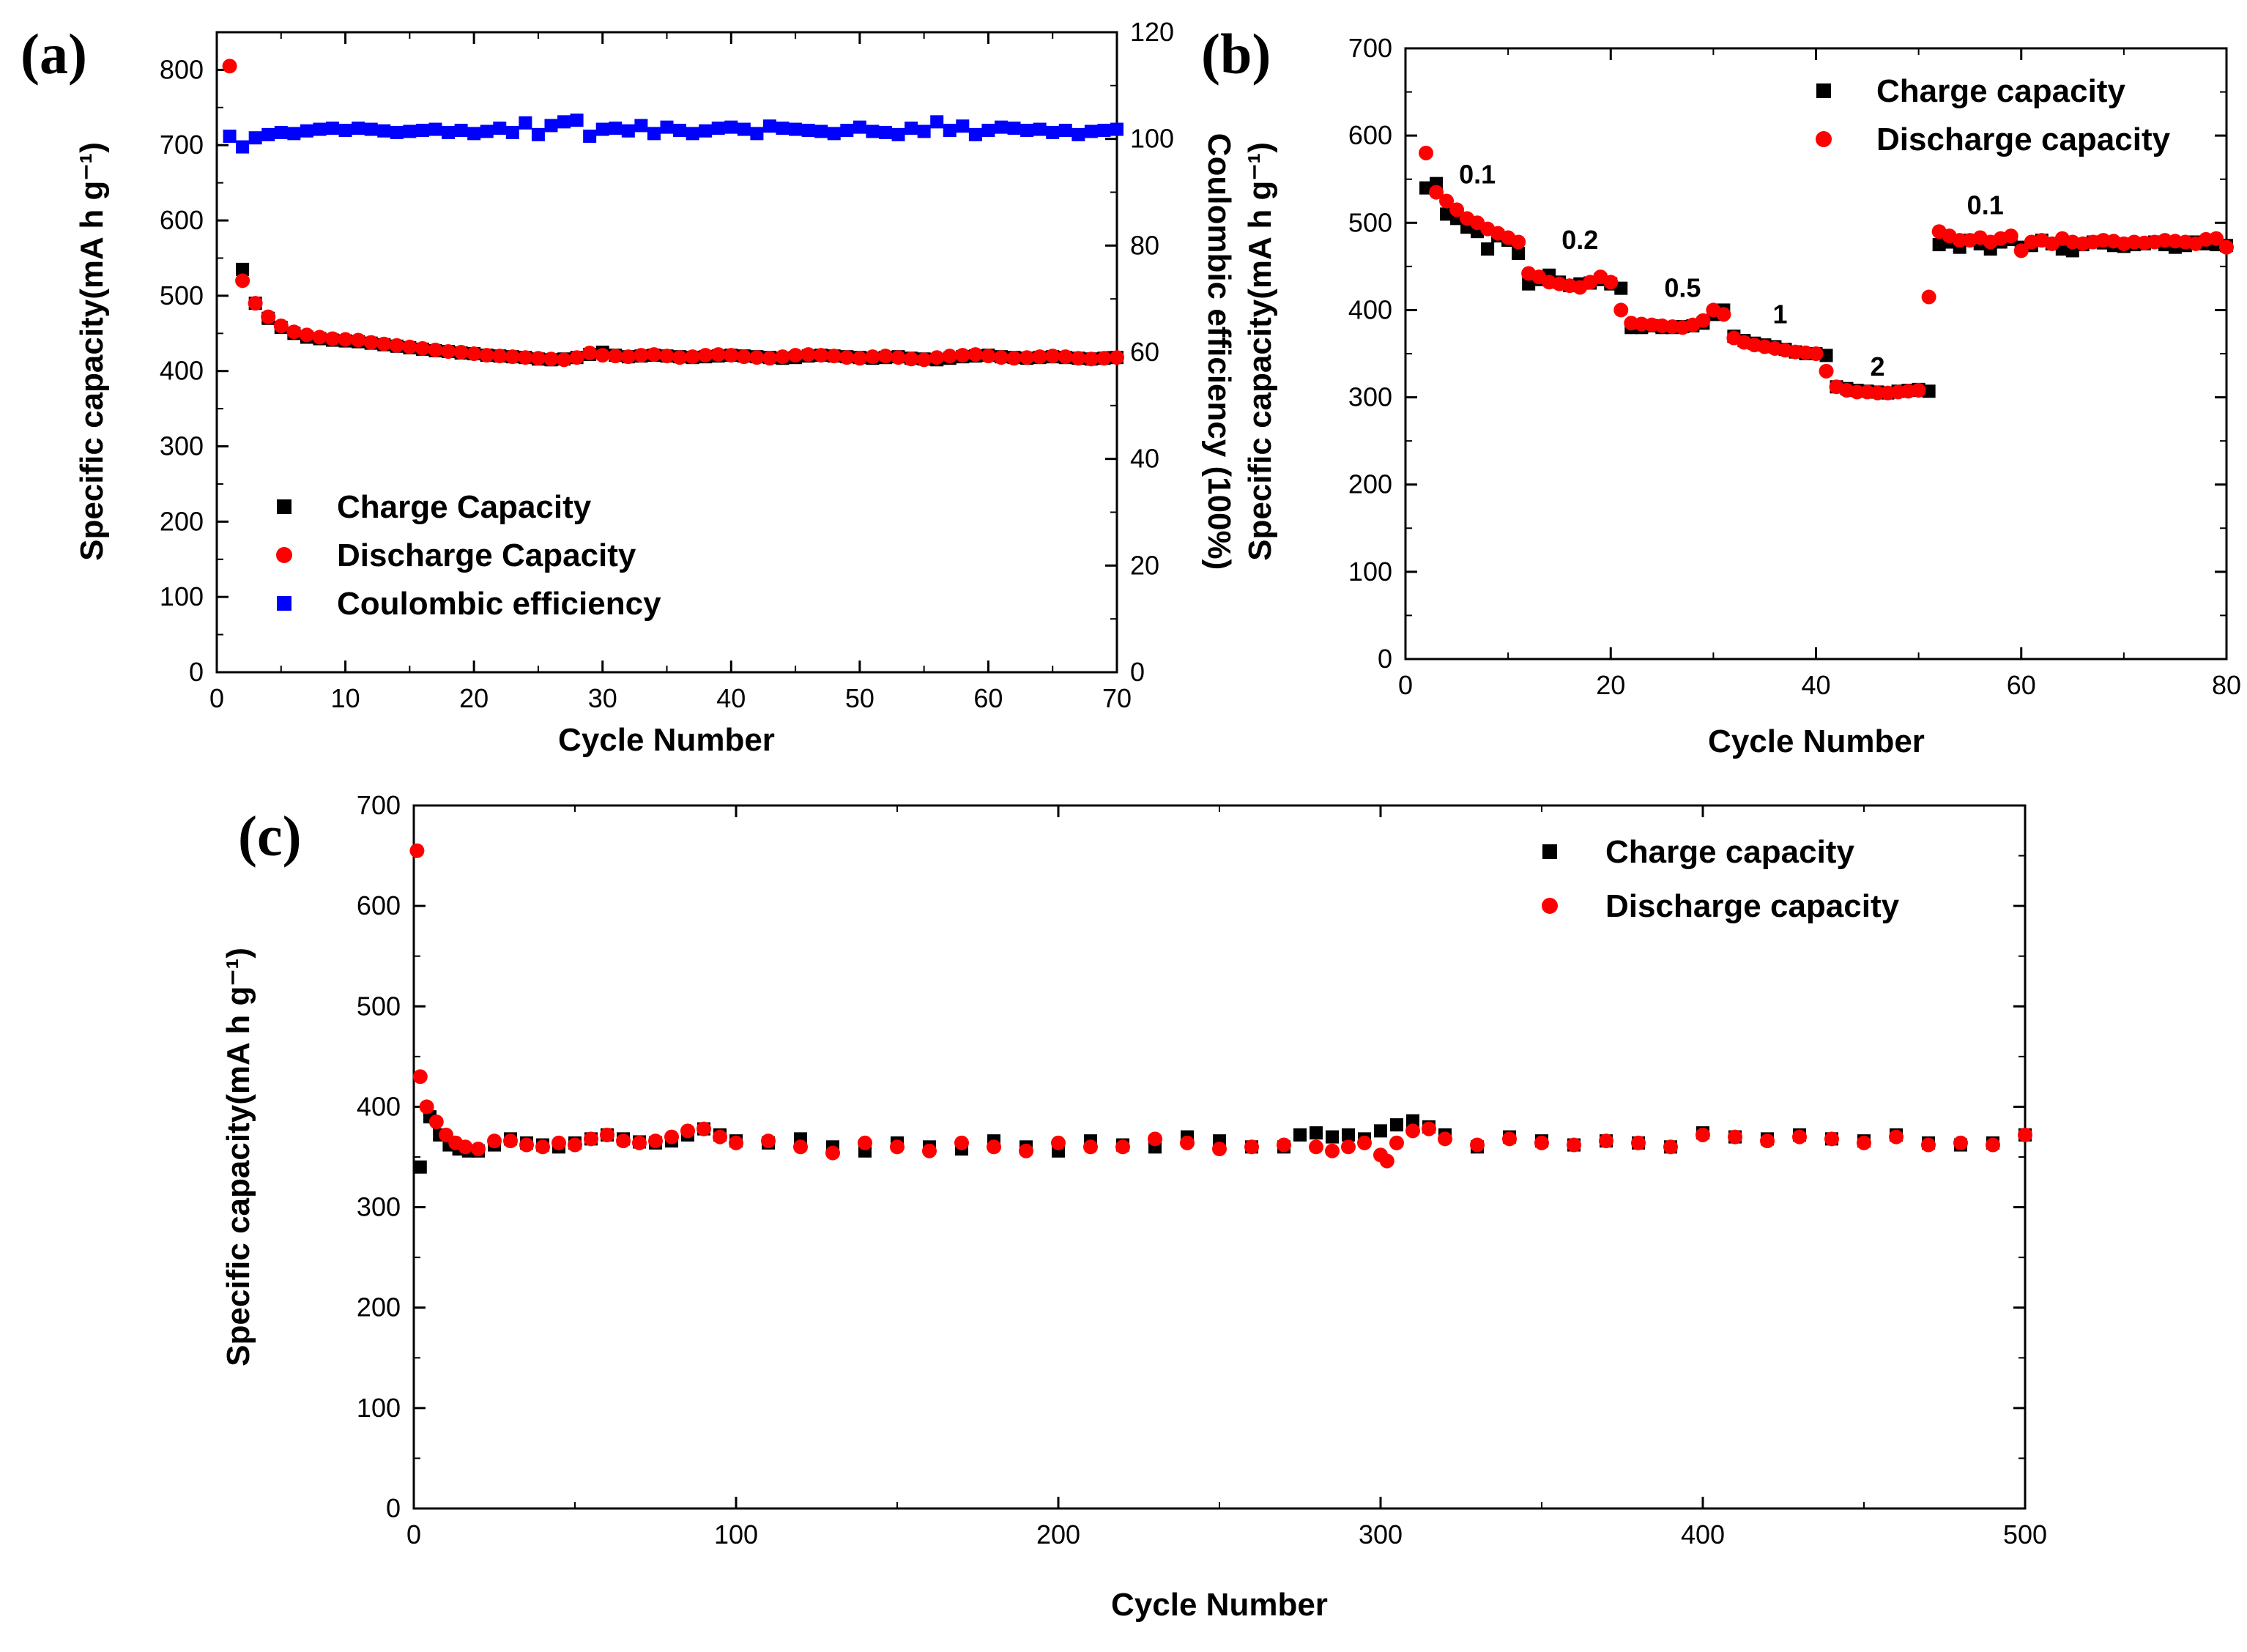 The height and width of the screenshot is (1652, 2247). Describe the element at coordinates (602, 698) in the screenshot. I see `x-tick-label: 30` at that location.